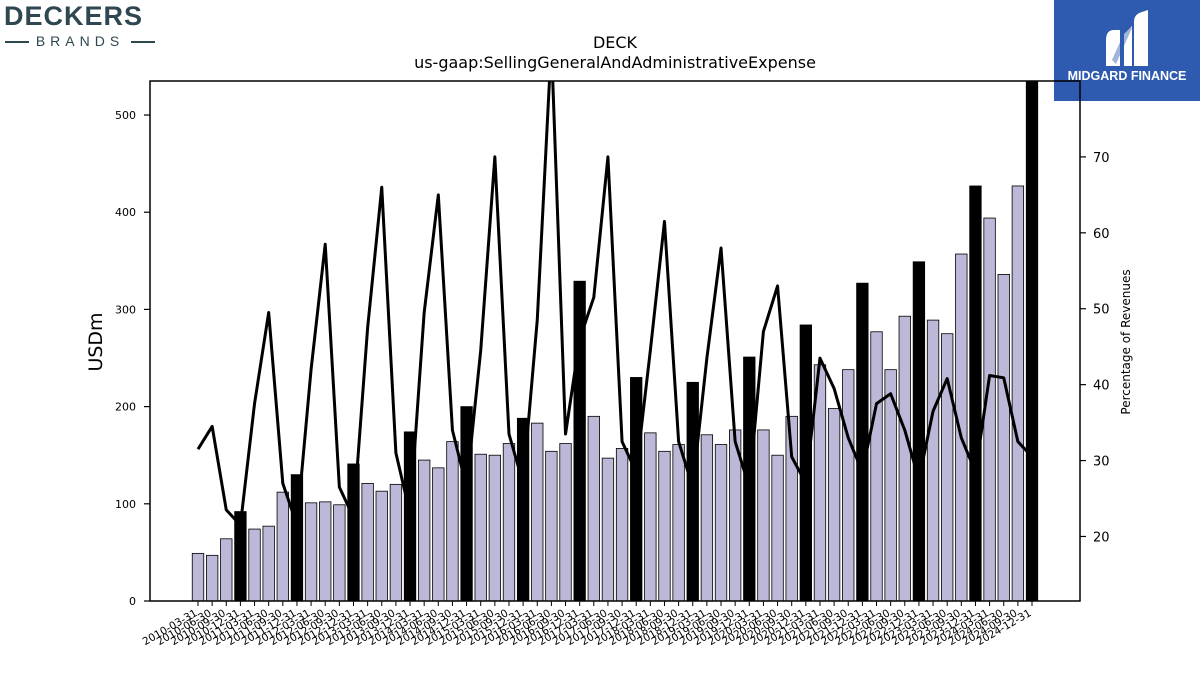 This screenshot has height=675, width=1200. Describe the element at coordinates (1127, 76) in the screenshot. I see `midgard-finance-name: MIDGARD FINANCE` at that location.